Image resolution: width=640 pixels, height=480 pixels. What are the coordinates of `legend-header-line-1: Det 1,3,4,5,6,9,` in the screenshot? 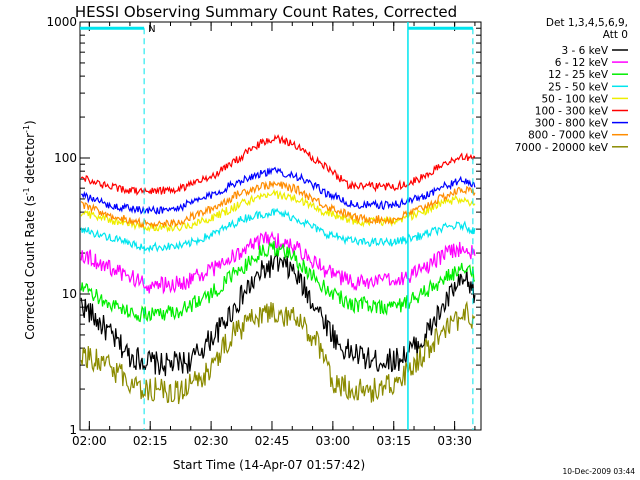 It's located at (587, 23).